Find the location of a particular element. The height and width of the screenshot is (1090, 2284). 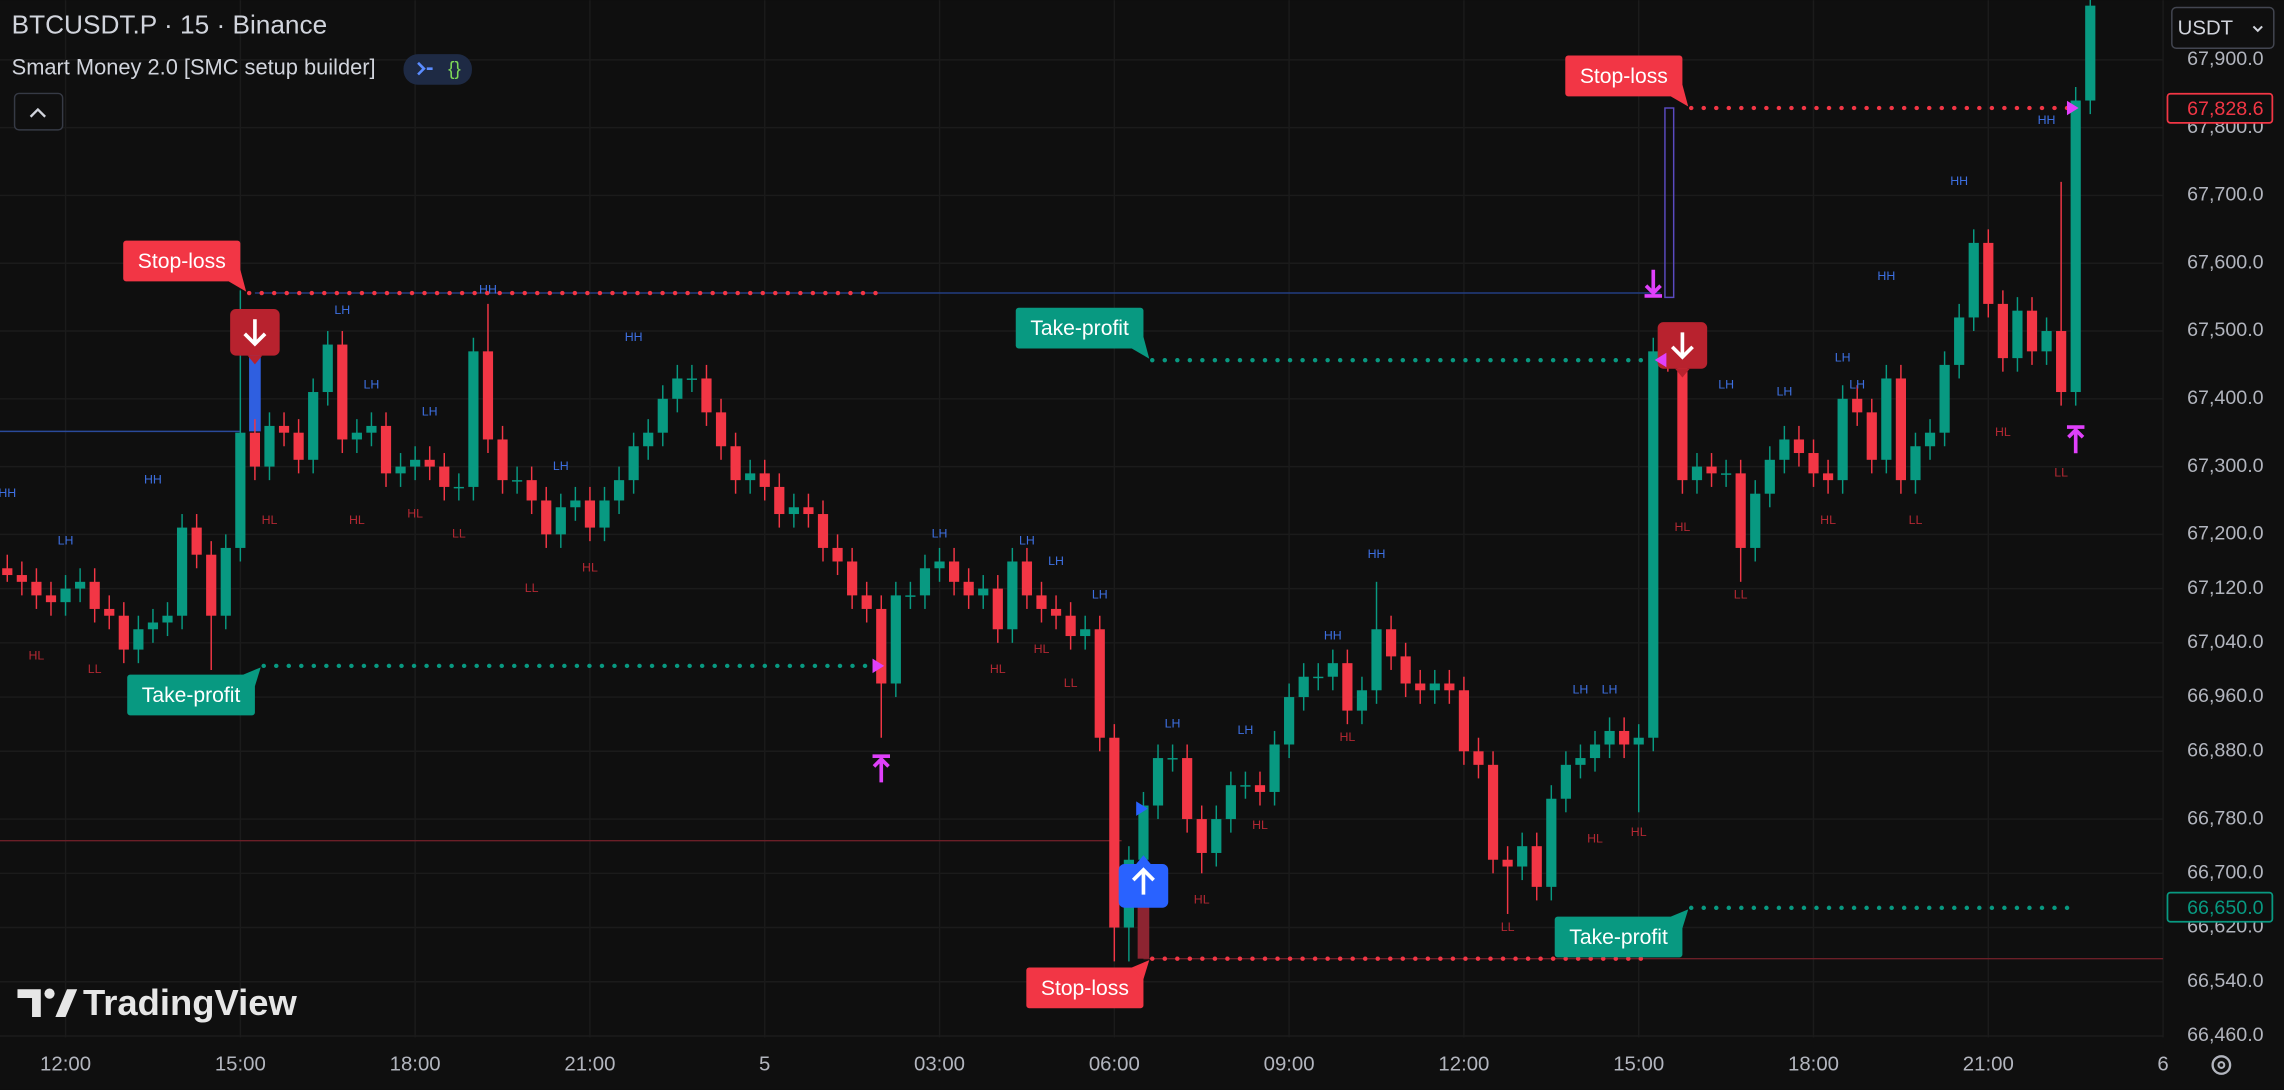

collapse-button is located at coordinates (38, 111).